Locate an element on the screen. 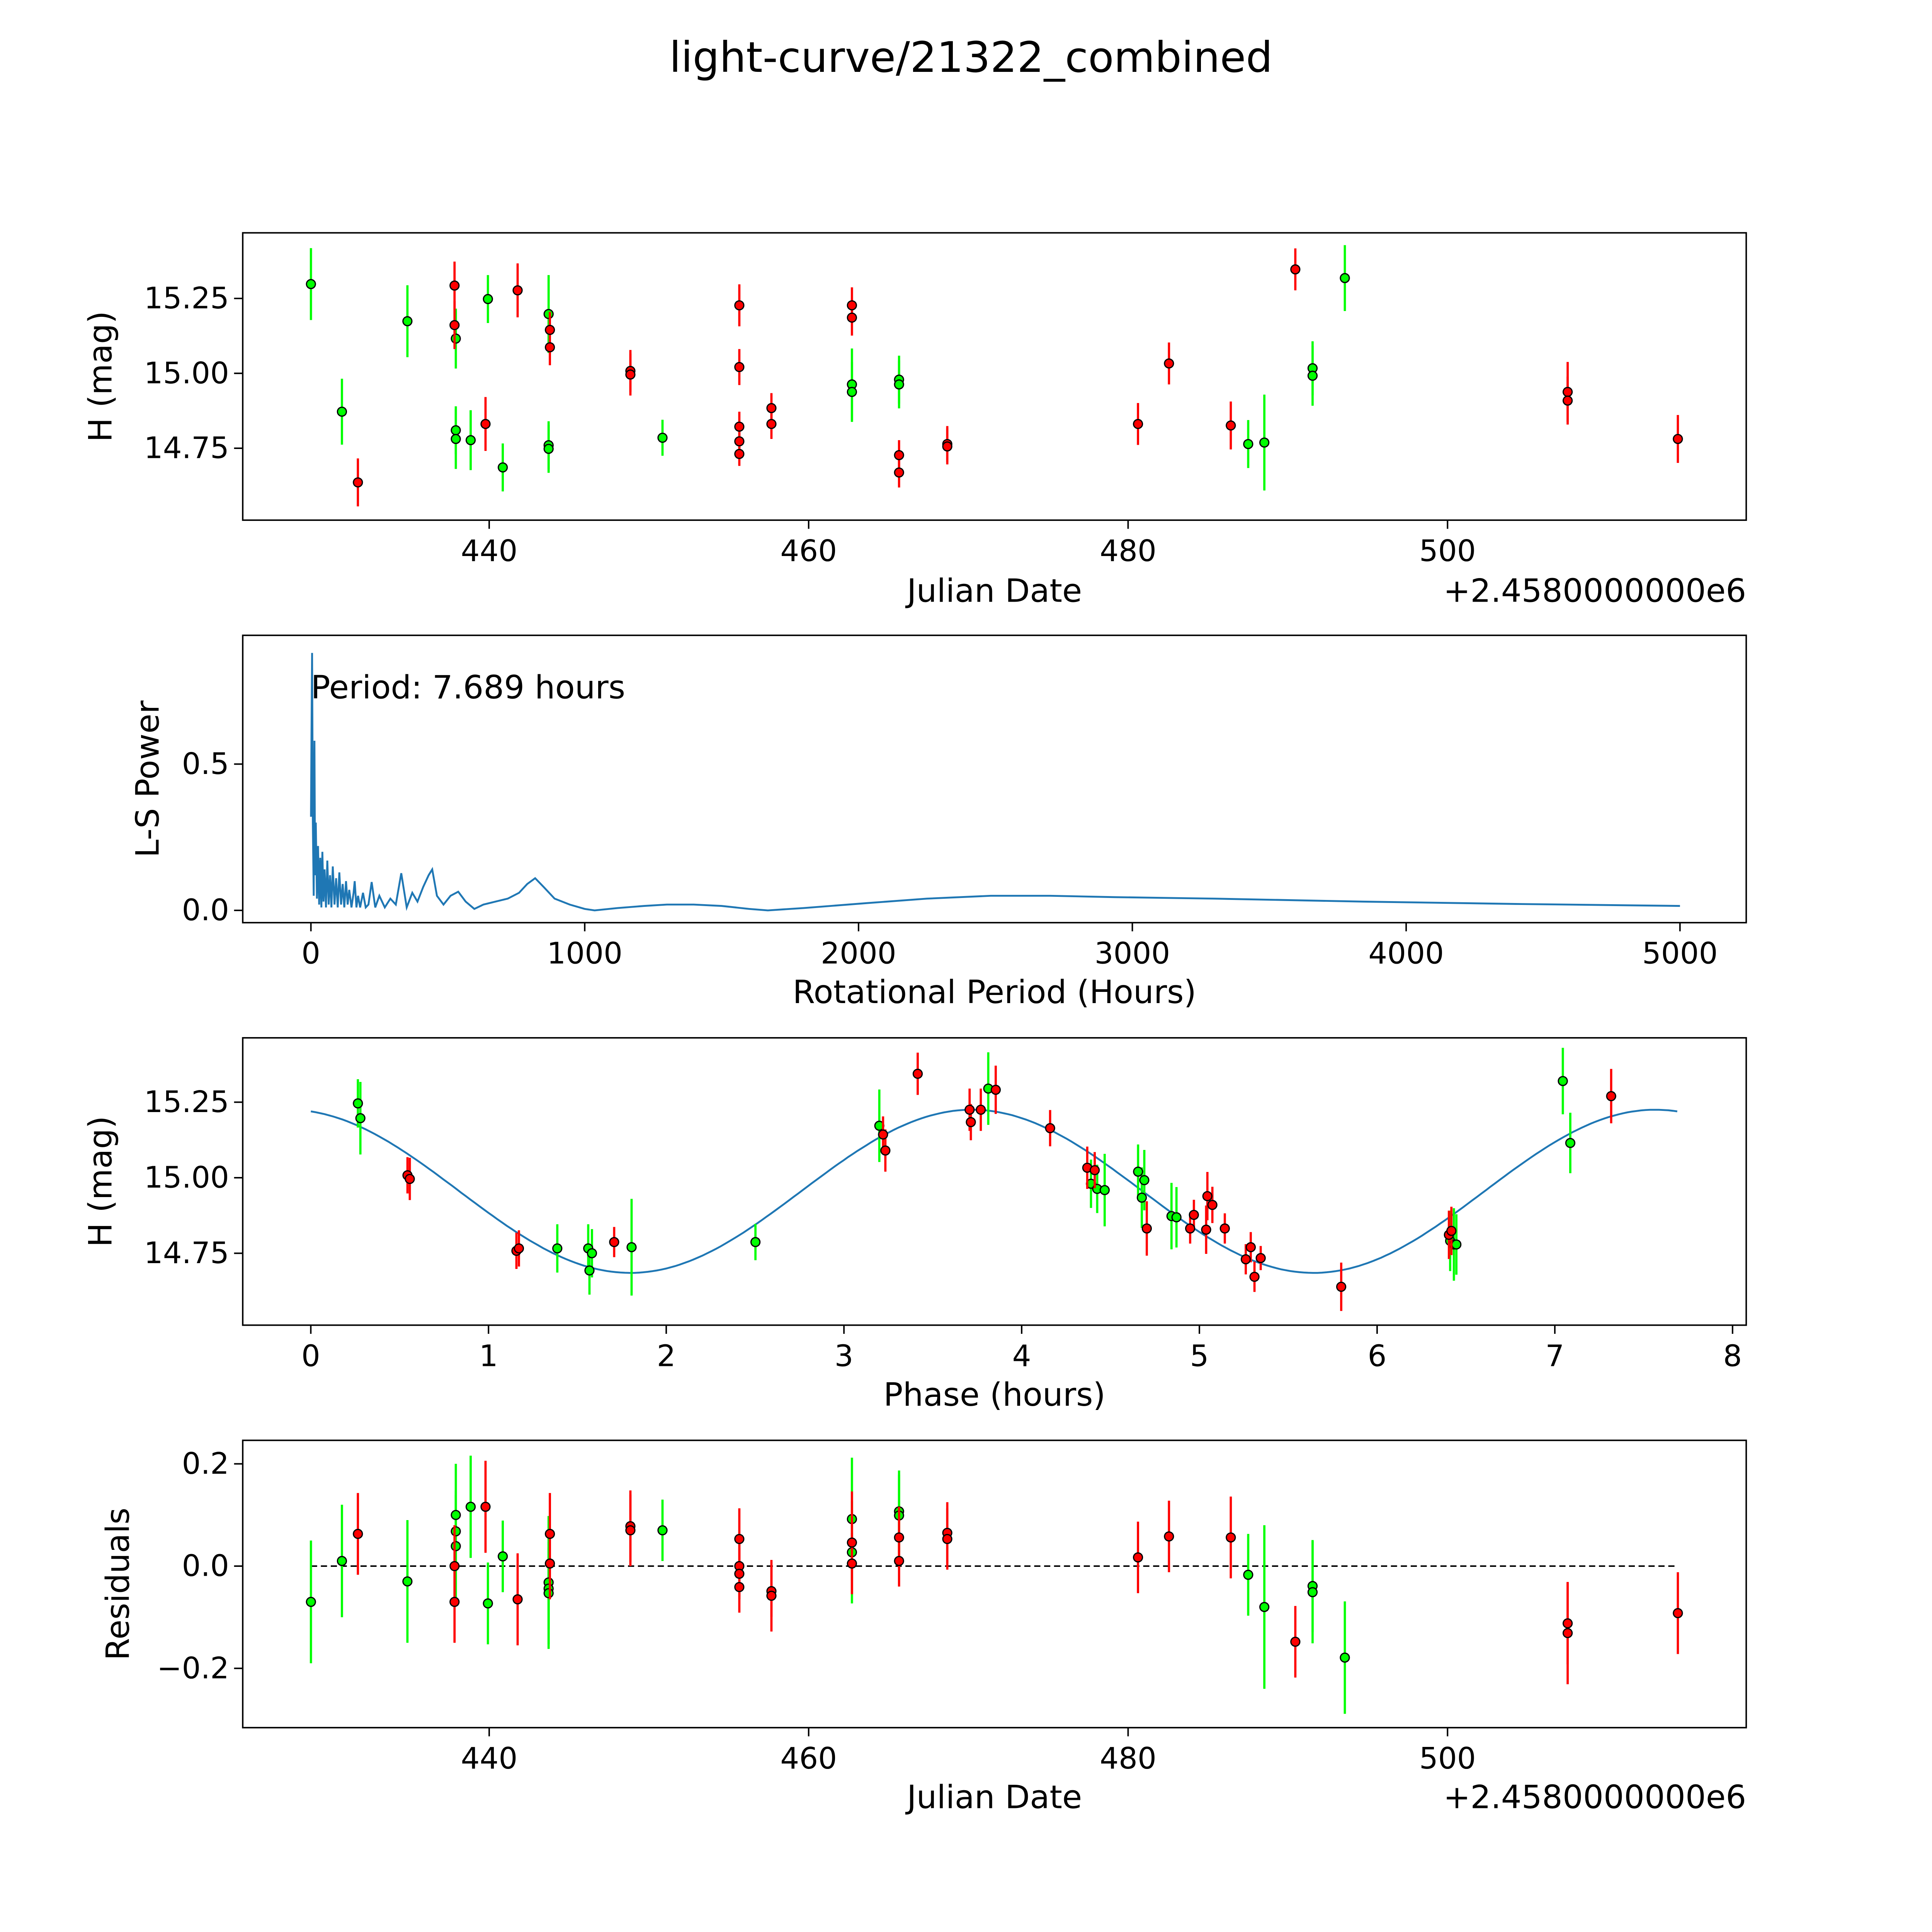 This screenshot has height=1932, width=1932. x-tick-label: 2 is located at coordinates (667, 1356).